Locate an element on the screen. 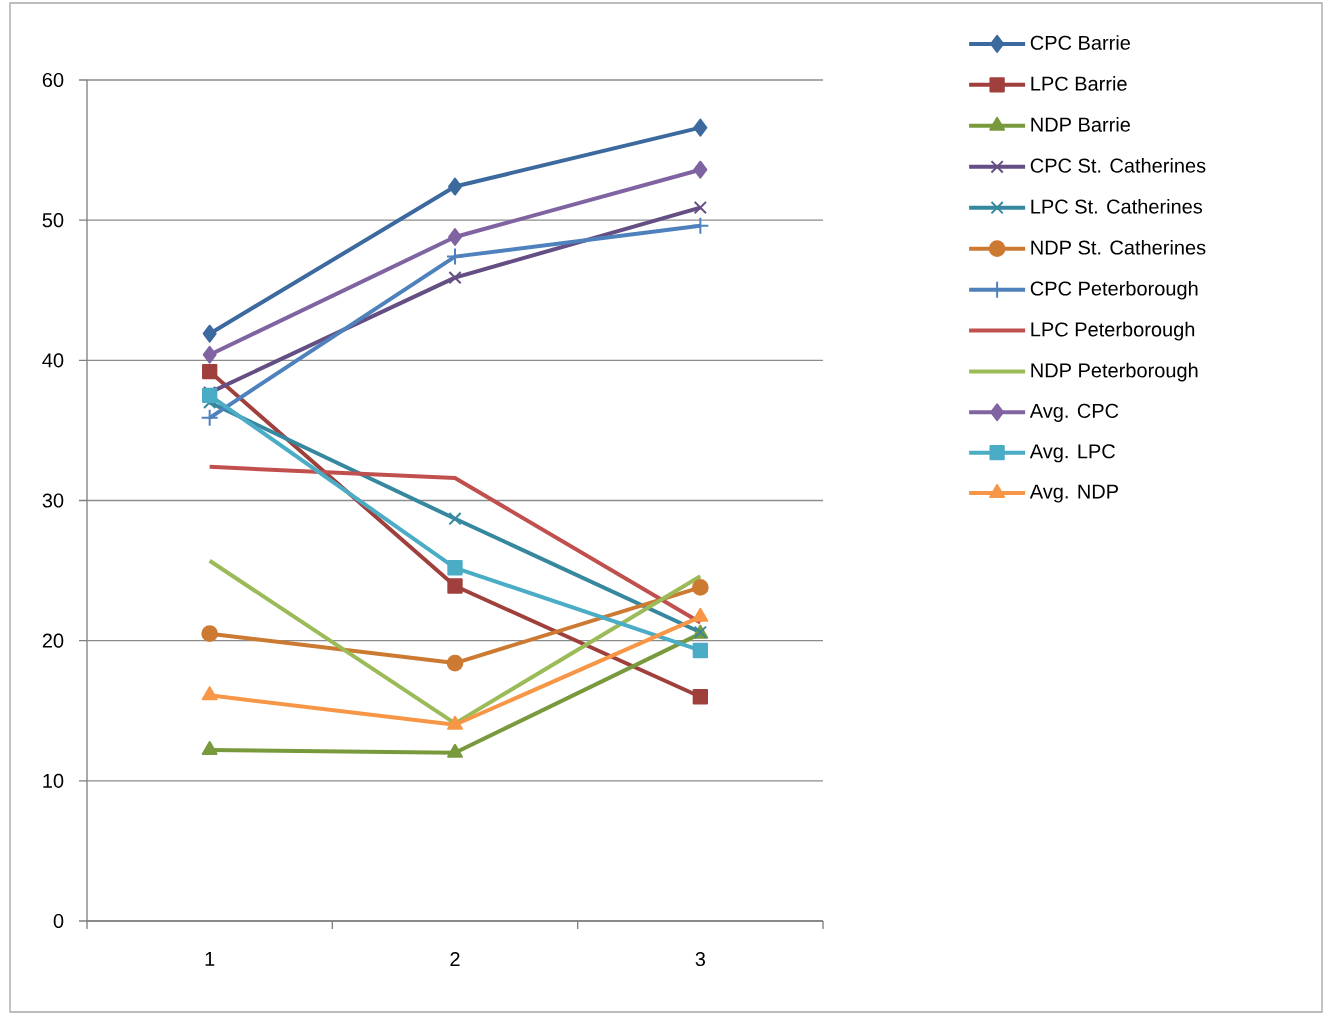  legend-label: LPC Barrie is located at coordinates (1079, 83).